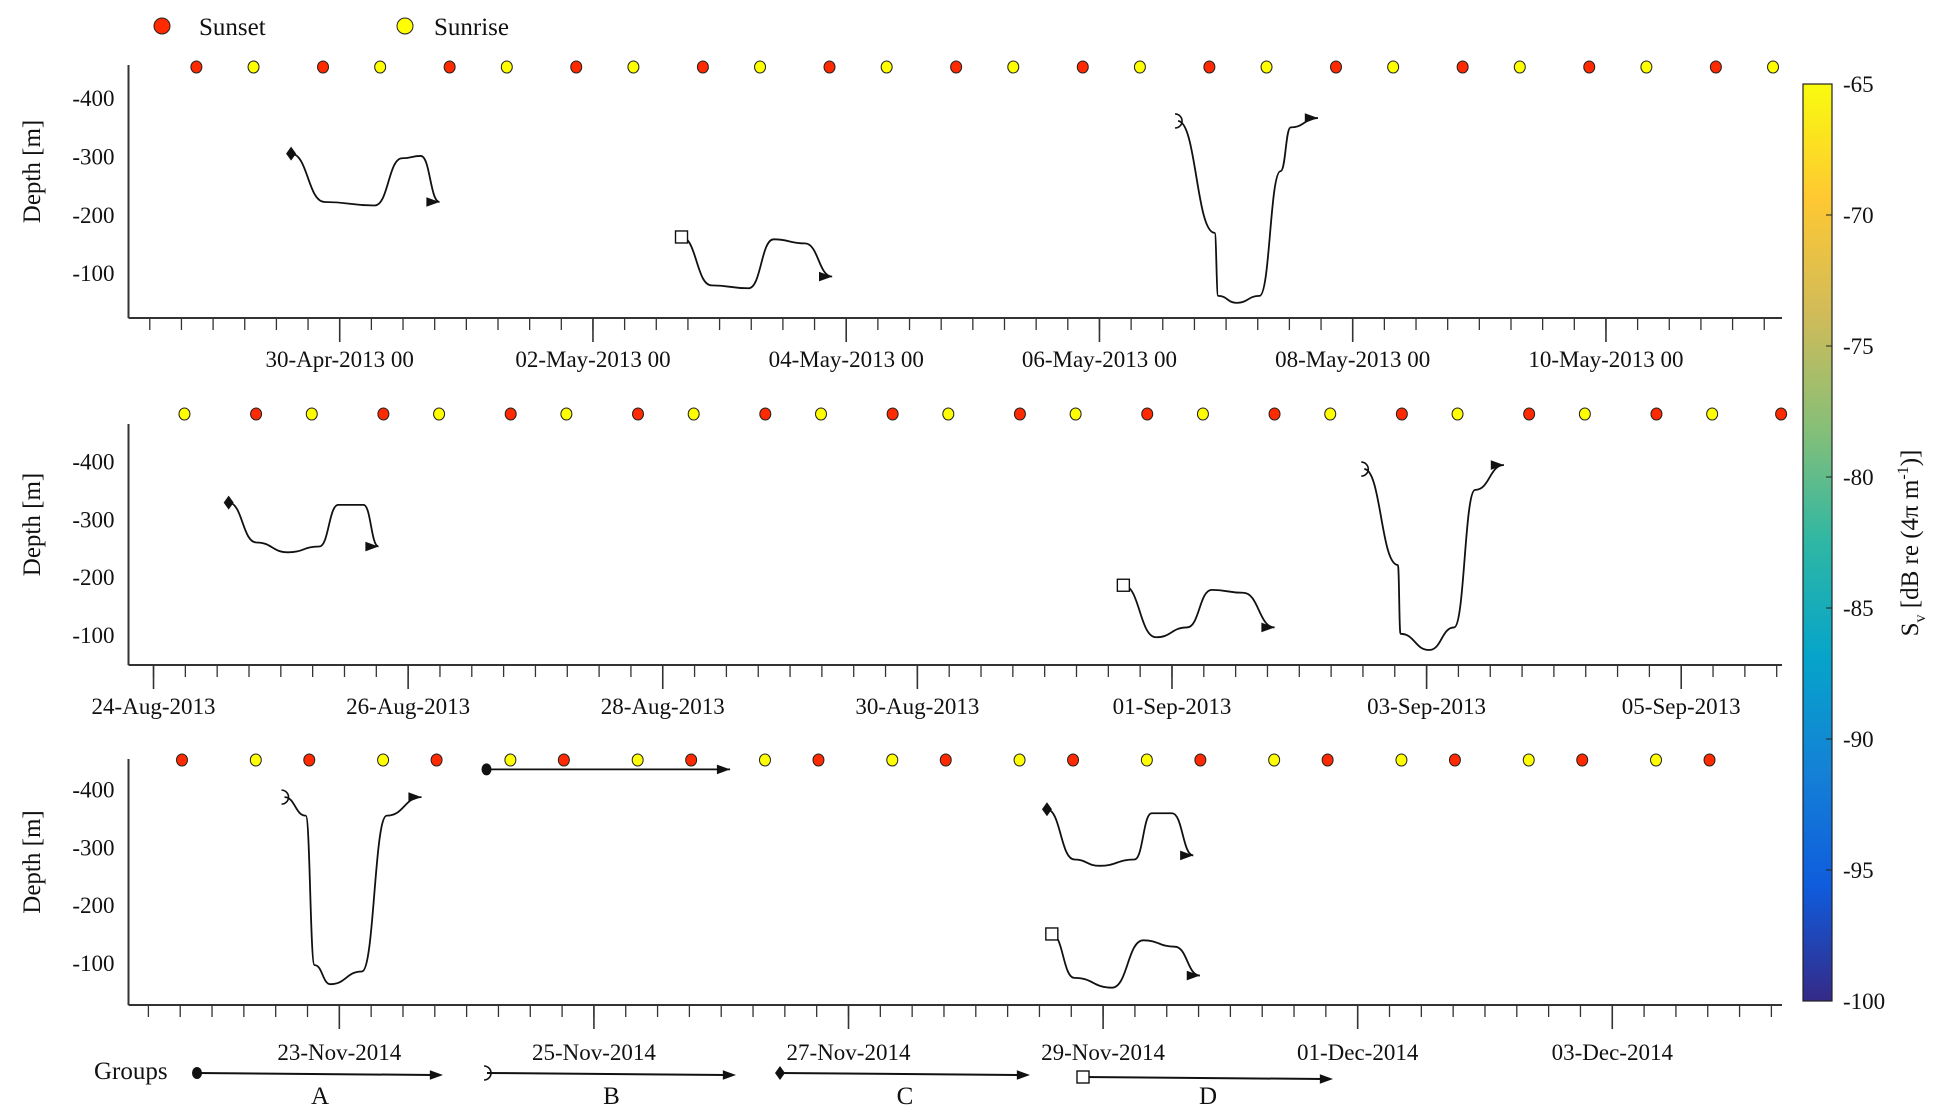 This screenshot has height=1117, width=1934. I want to click on groups-legend-item-A: A, so click(317, 1088).